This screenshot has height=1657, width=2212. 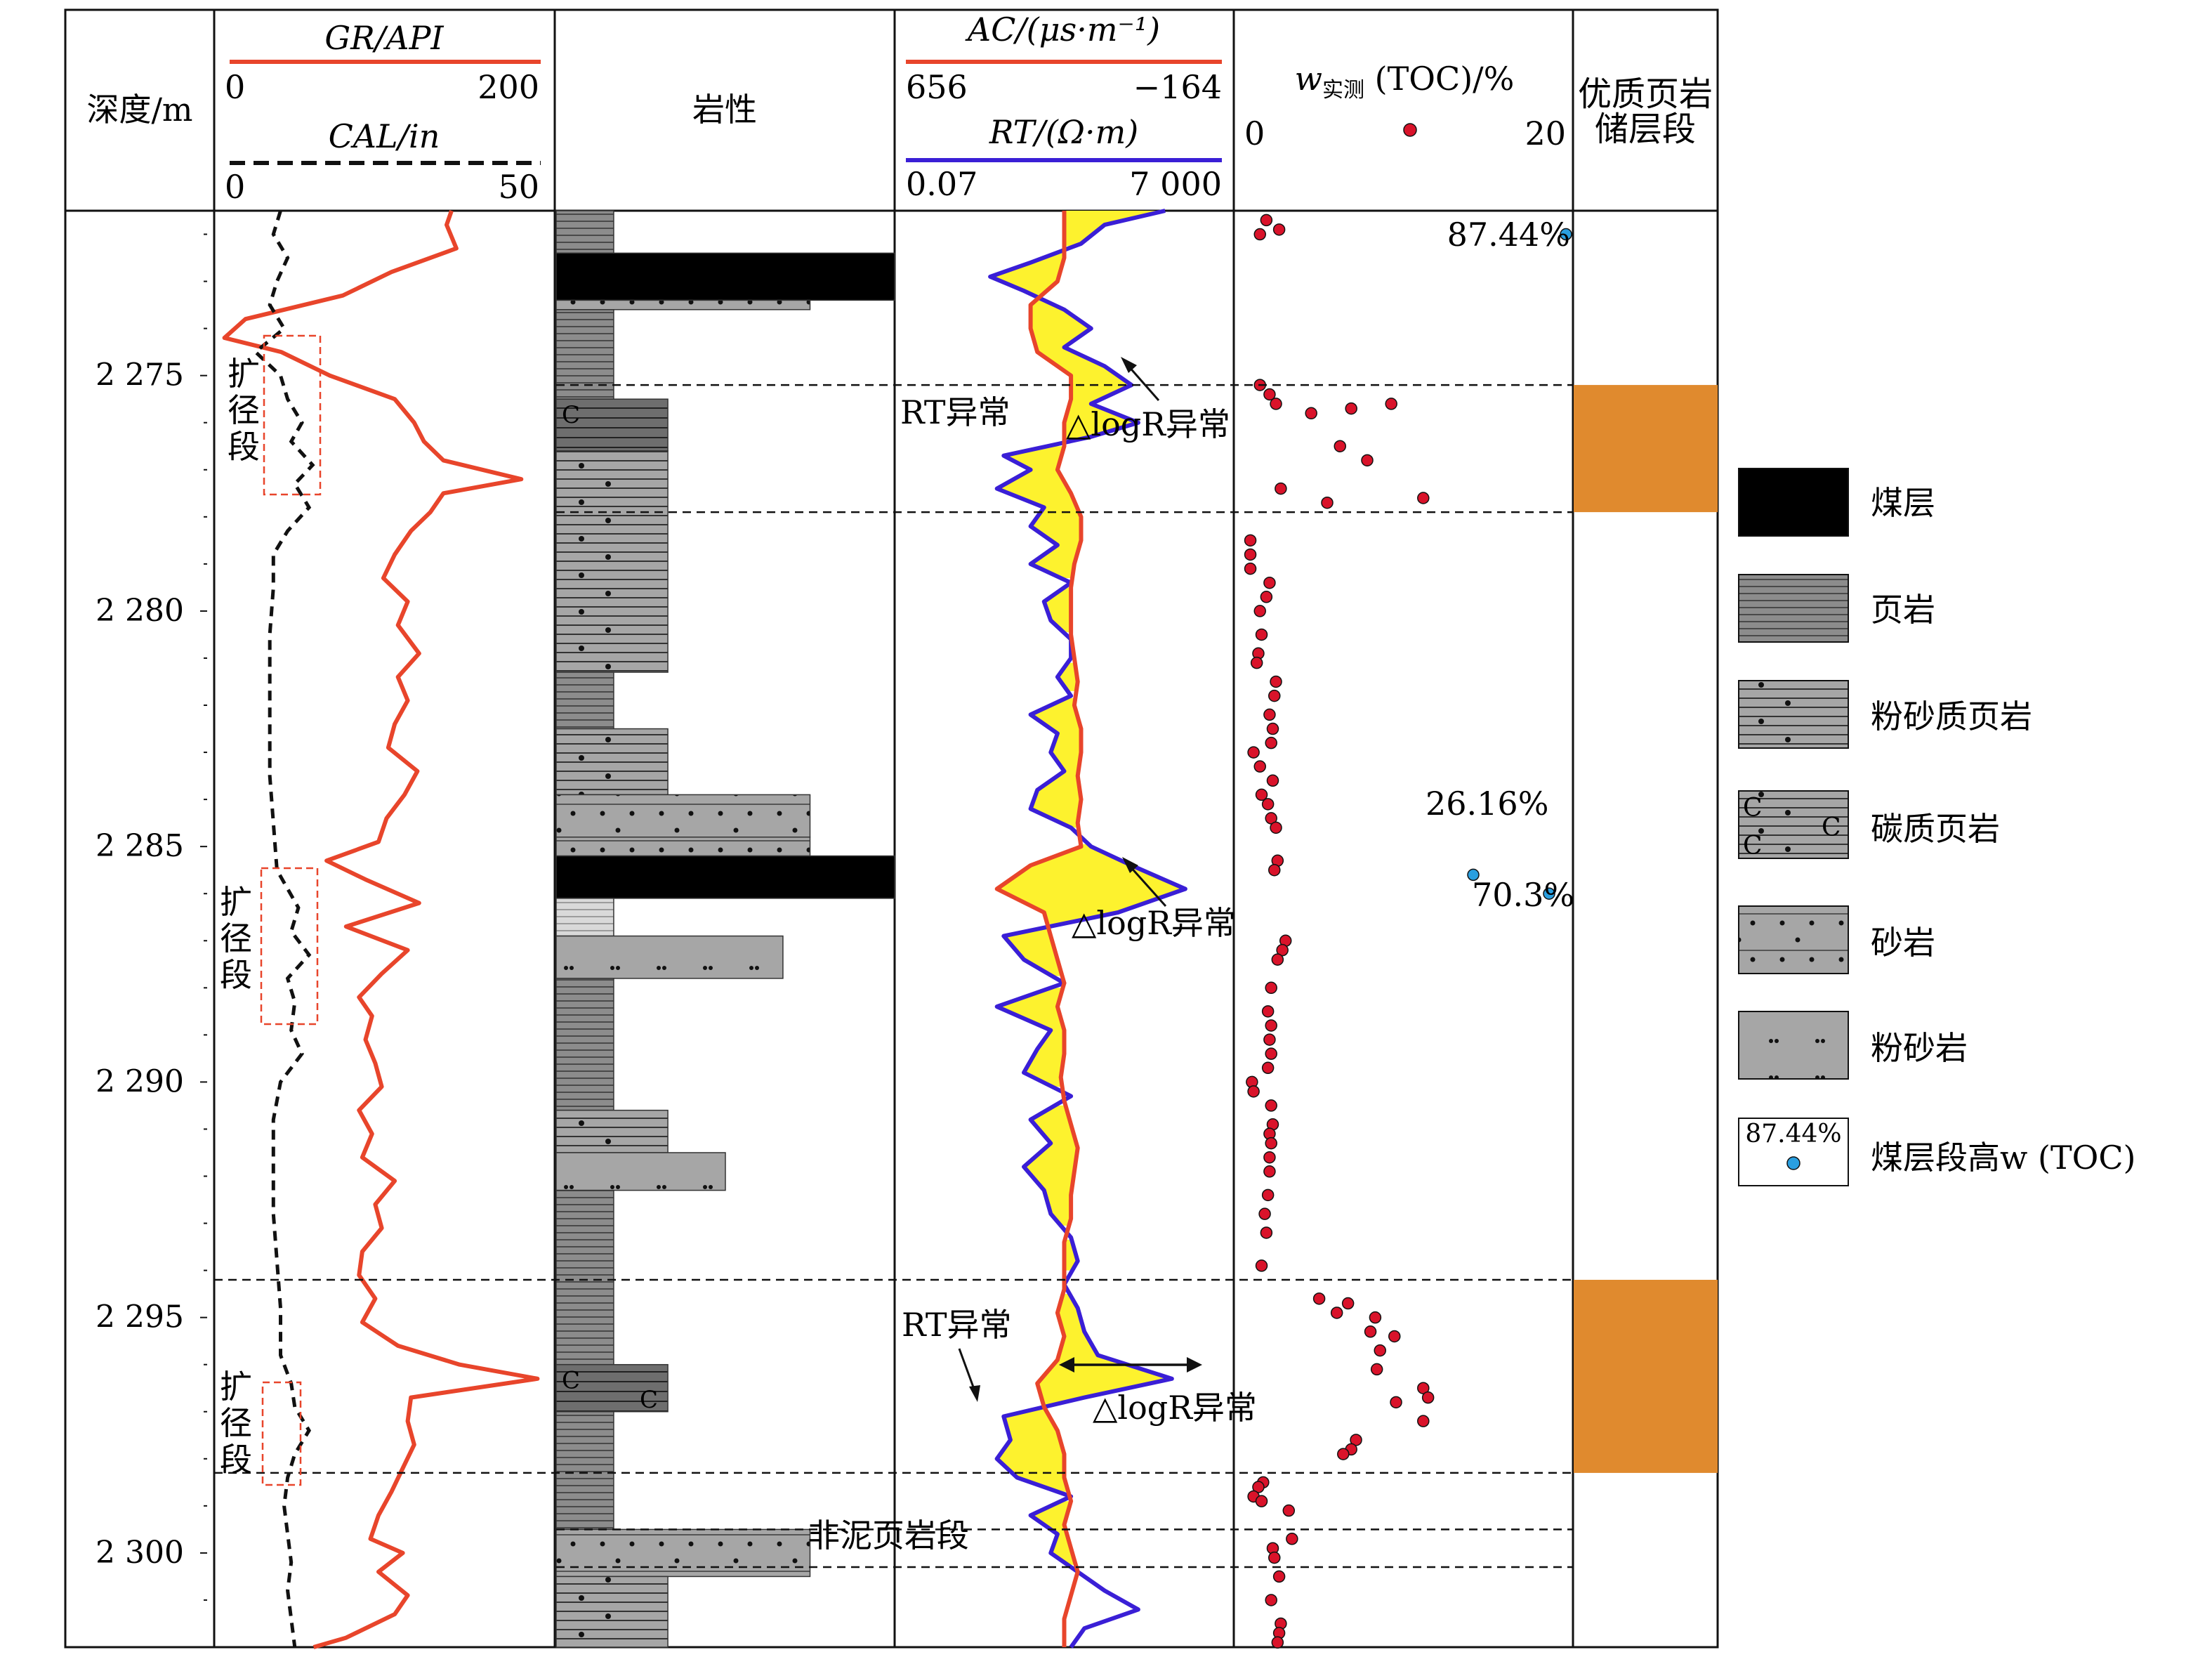 I want to click on legend-label-shale: 页岩, so click(x=1903, y=610).